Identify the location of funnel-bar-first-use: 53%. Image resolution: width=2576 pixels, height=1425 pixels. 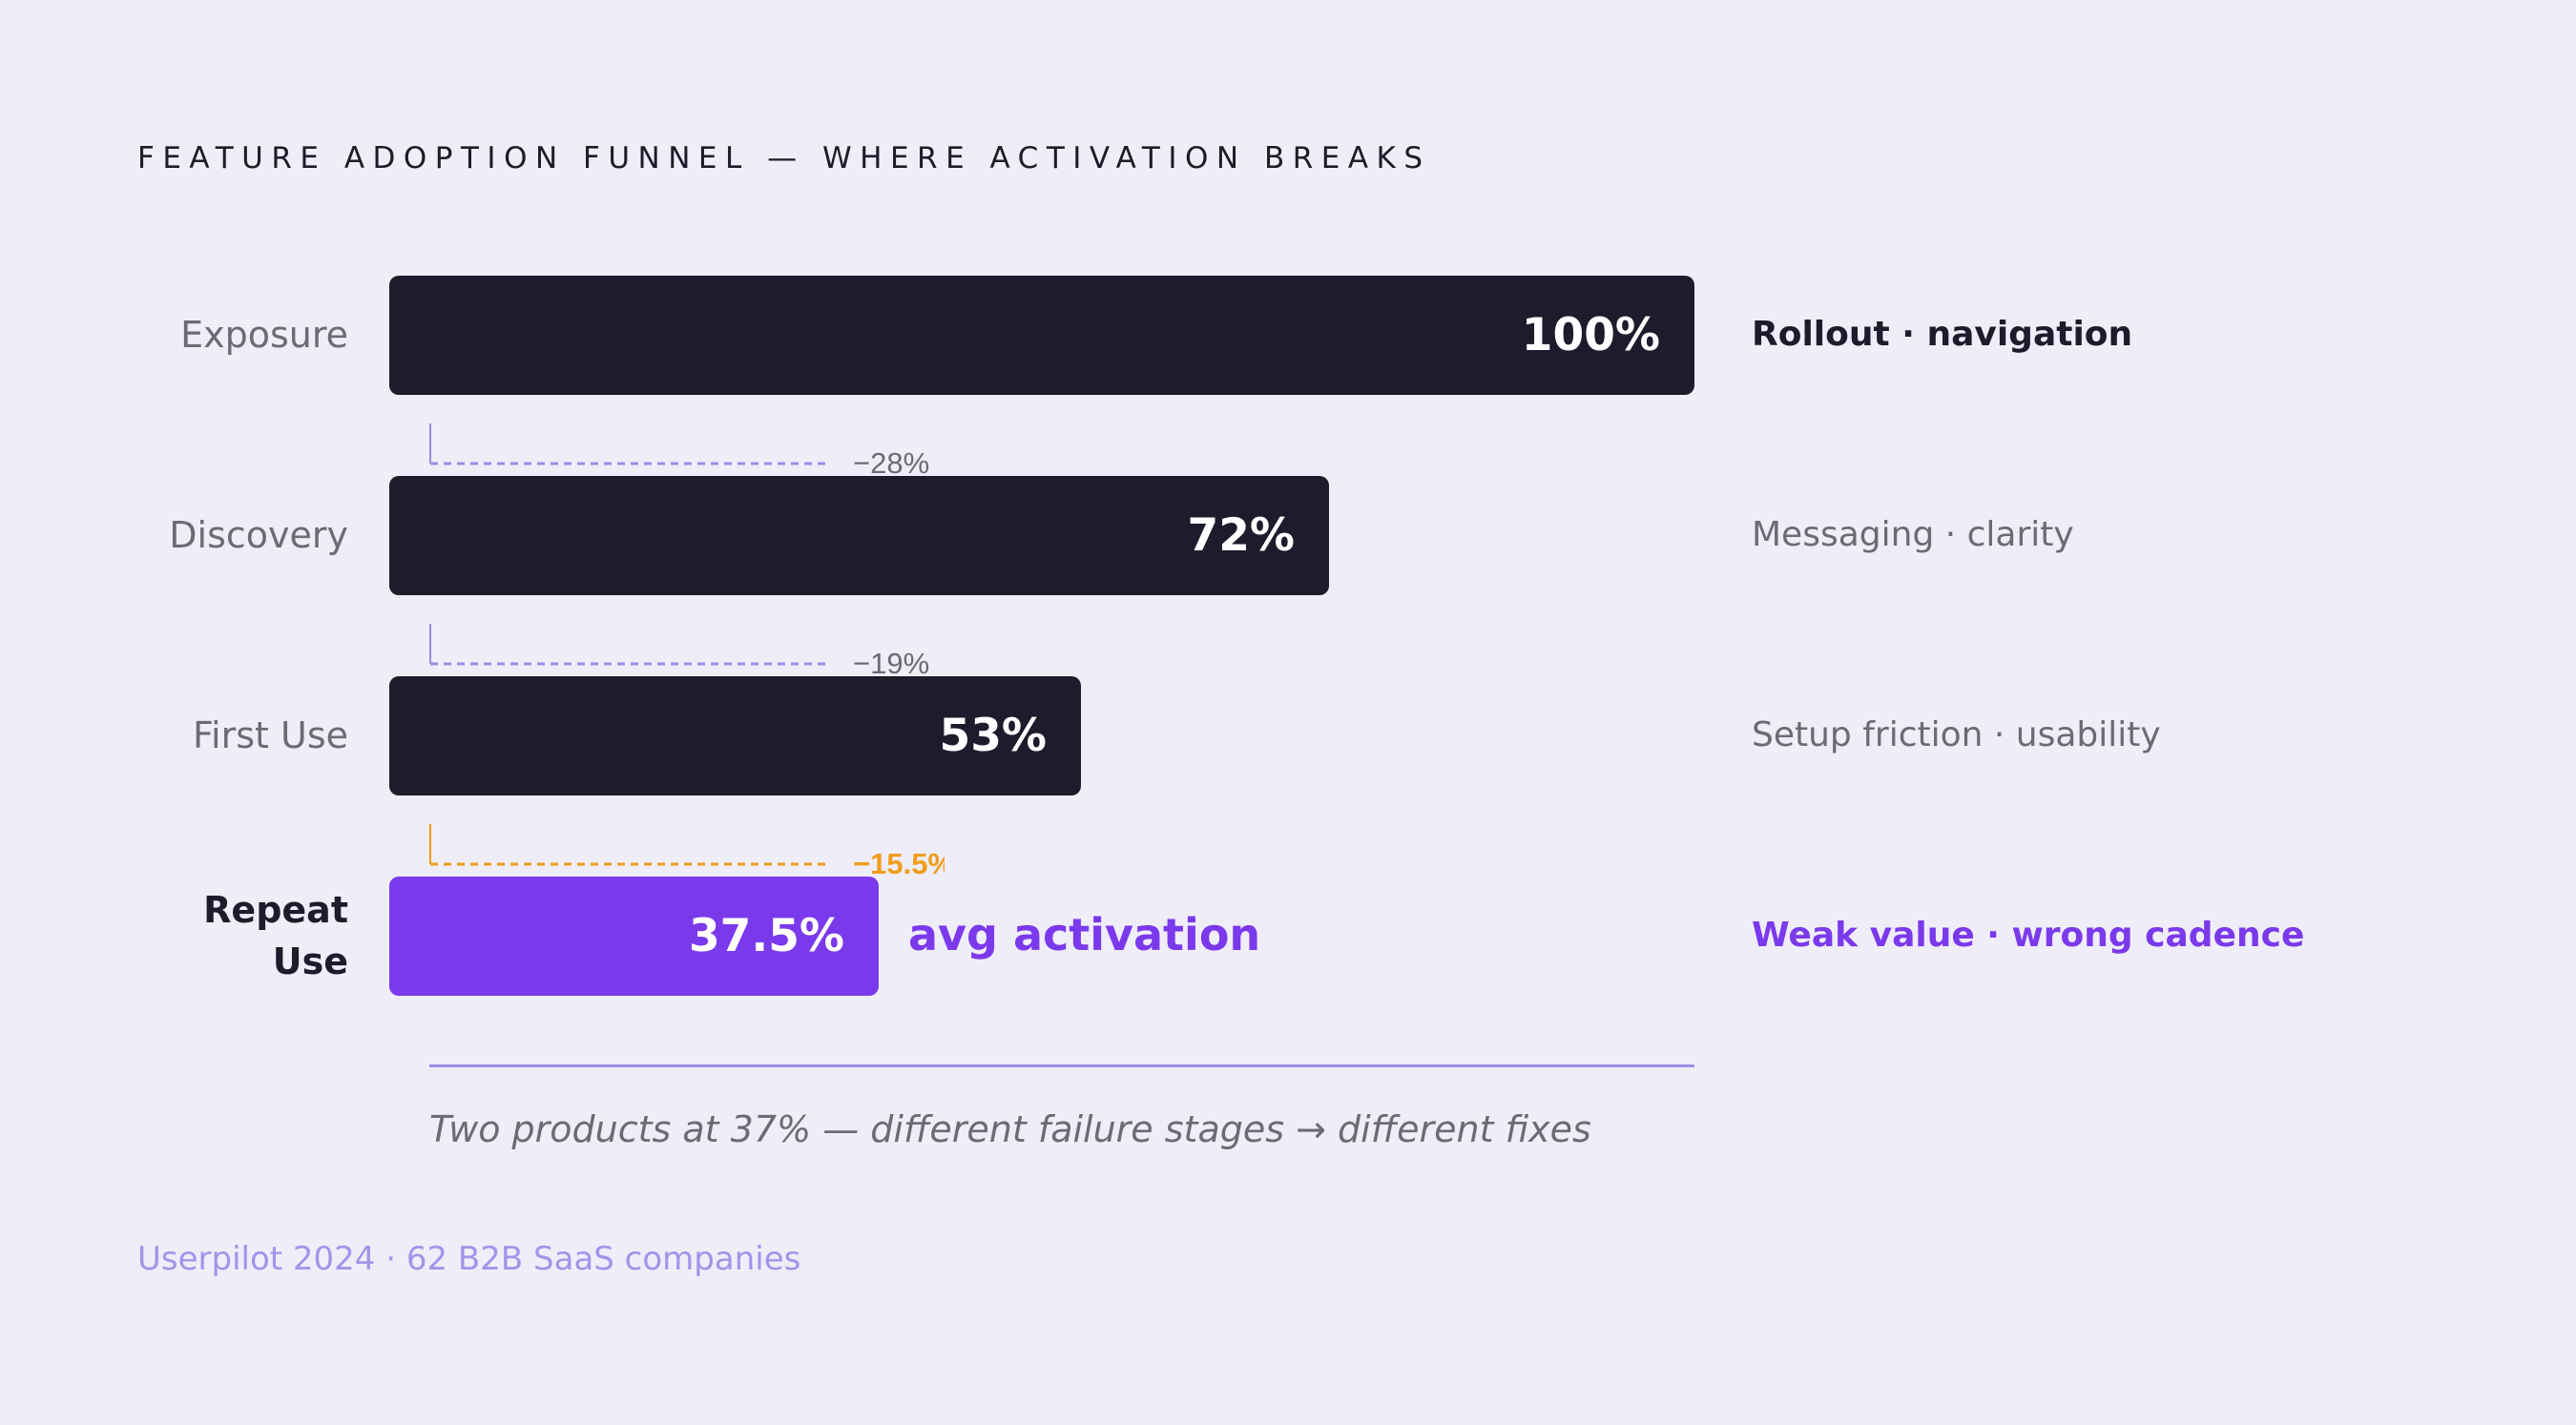
(735, 735).